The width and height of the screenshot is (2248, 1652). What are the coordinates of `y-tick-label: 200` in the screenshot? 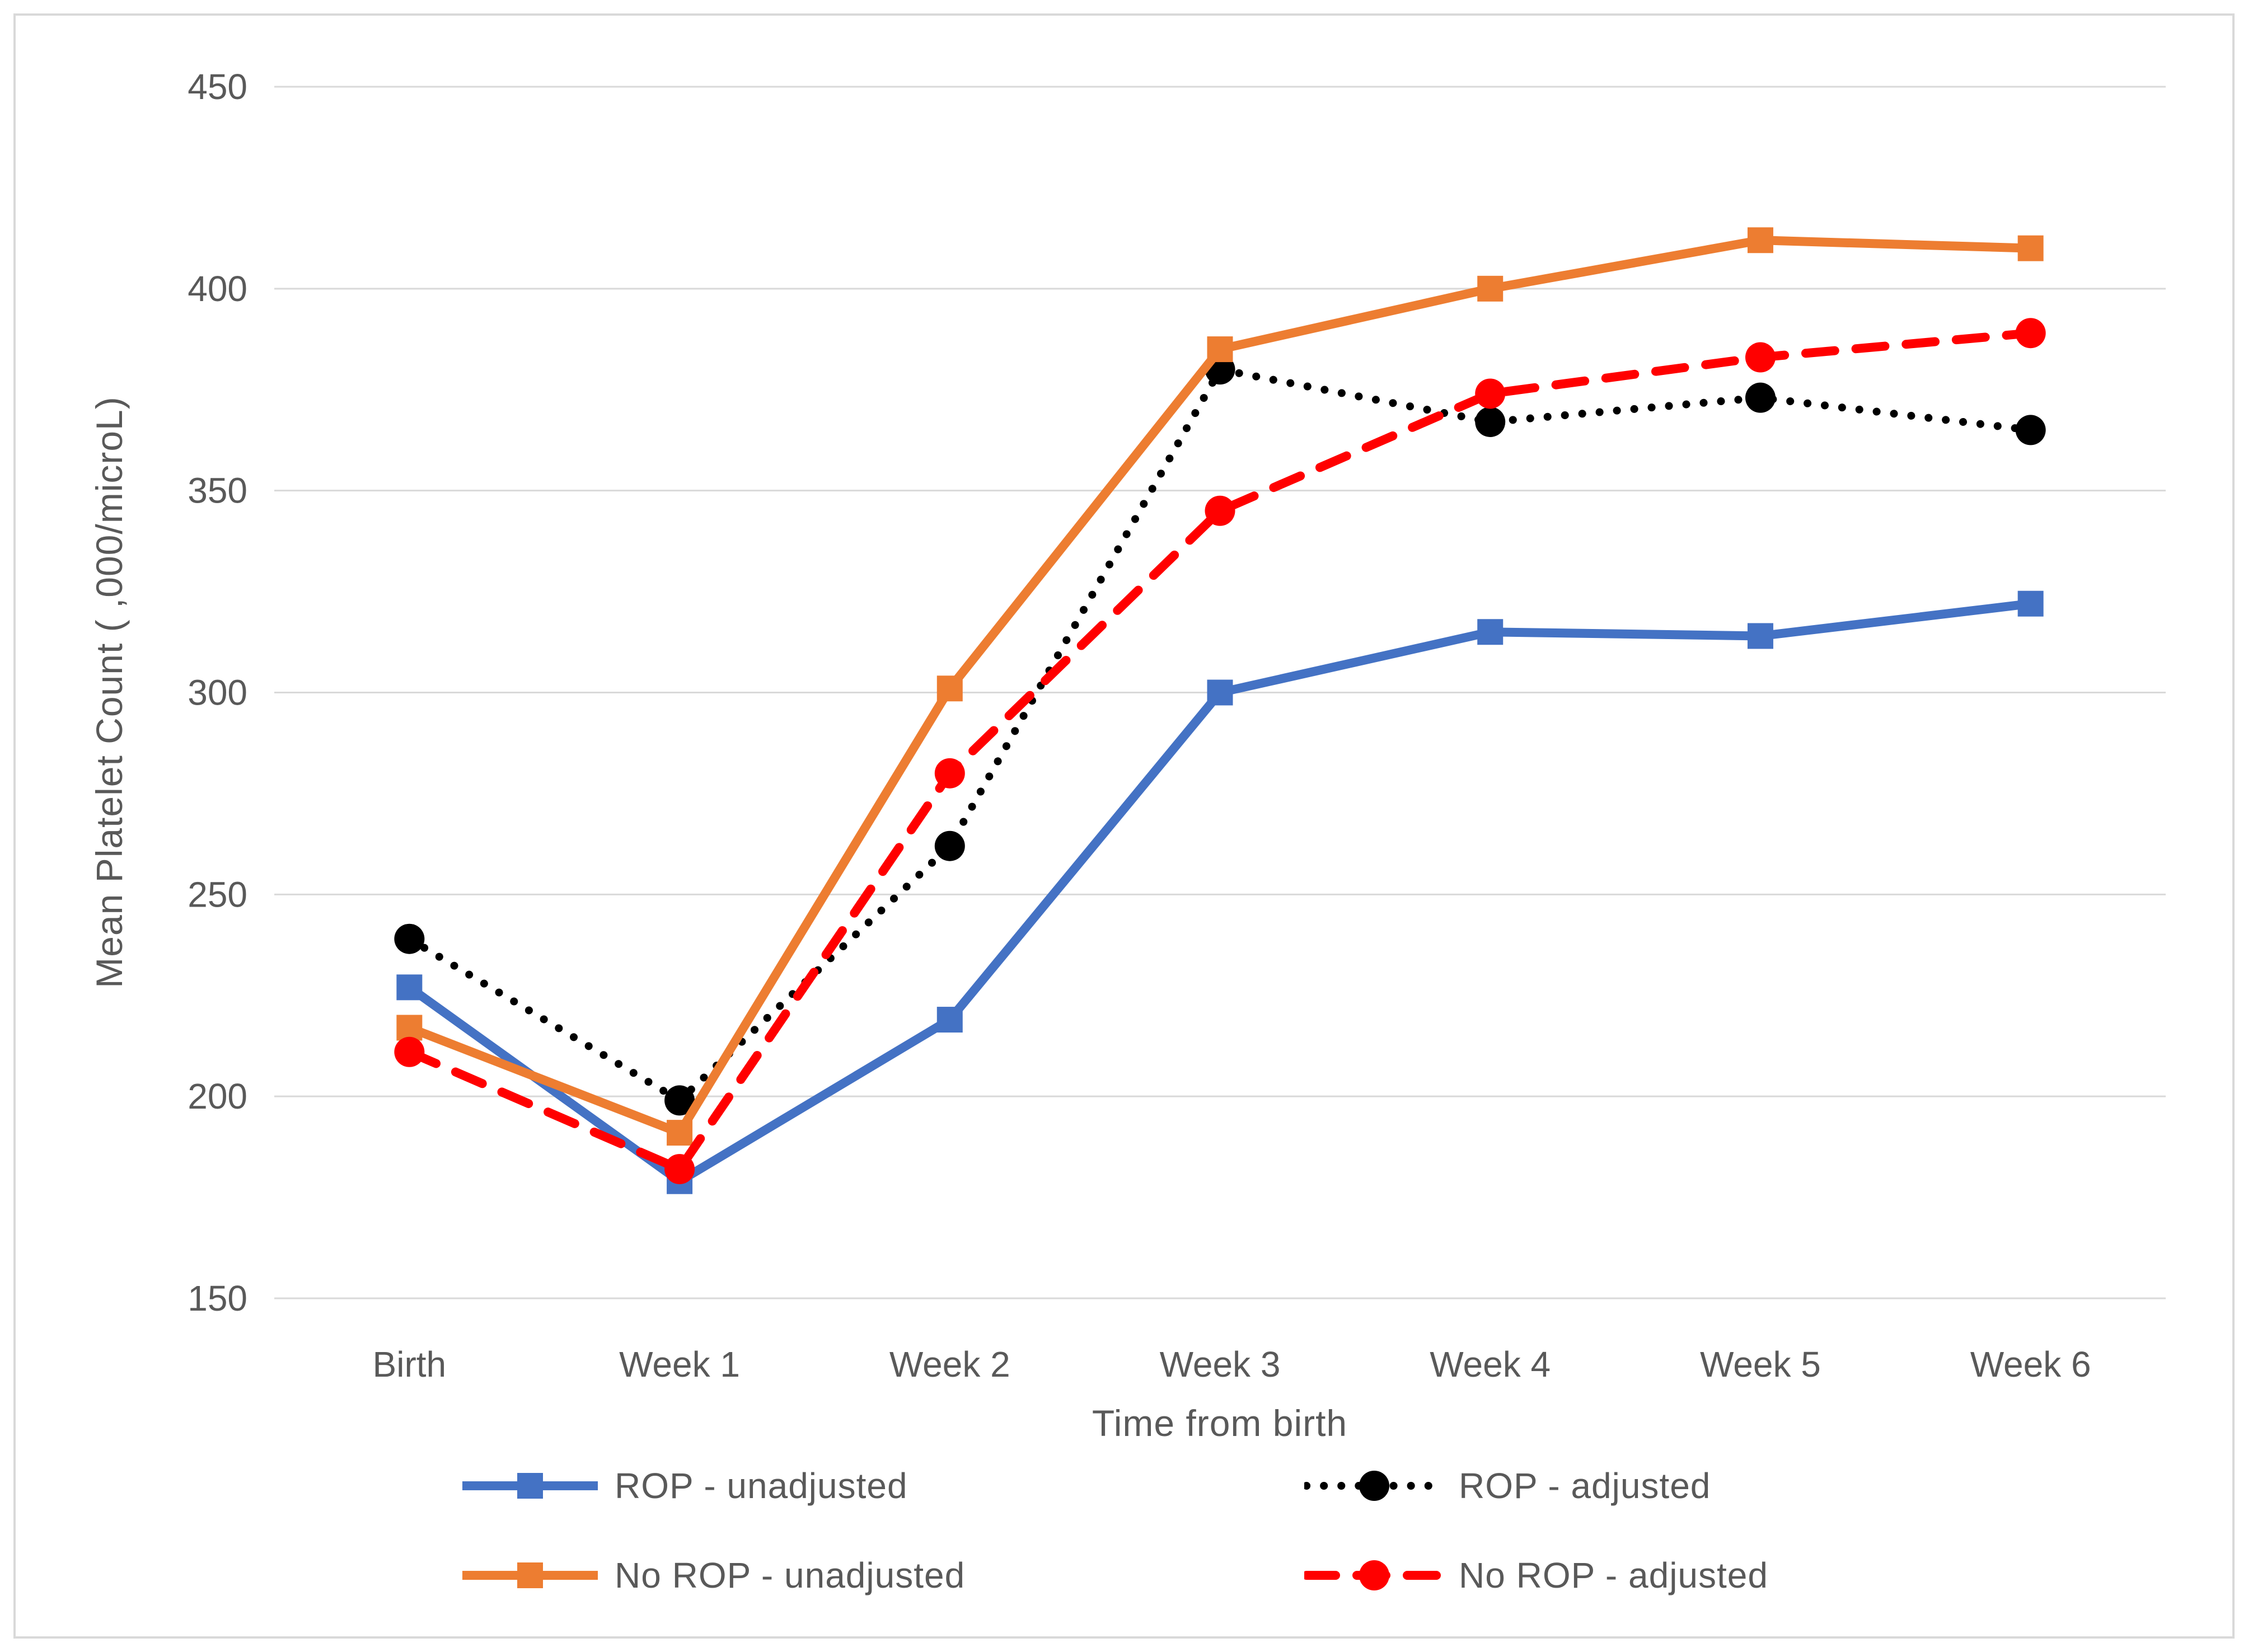 It's located at (217, 1096).